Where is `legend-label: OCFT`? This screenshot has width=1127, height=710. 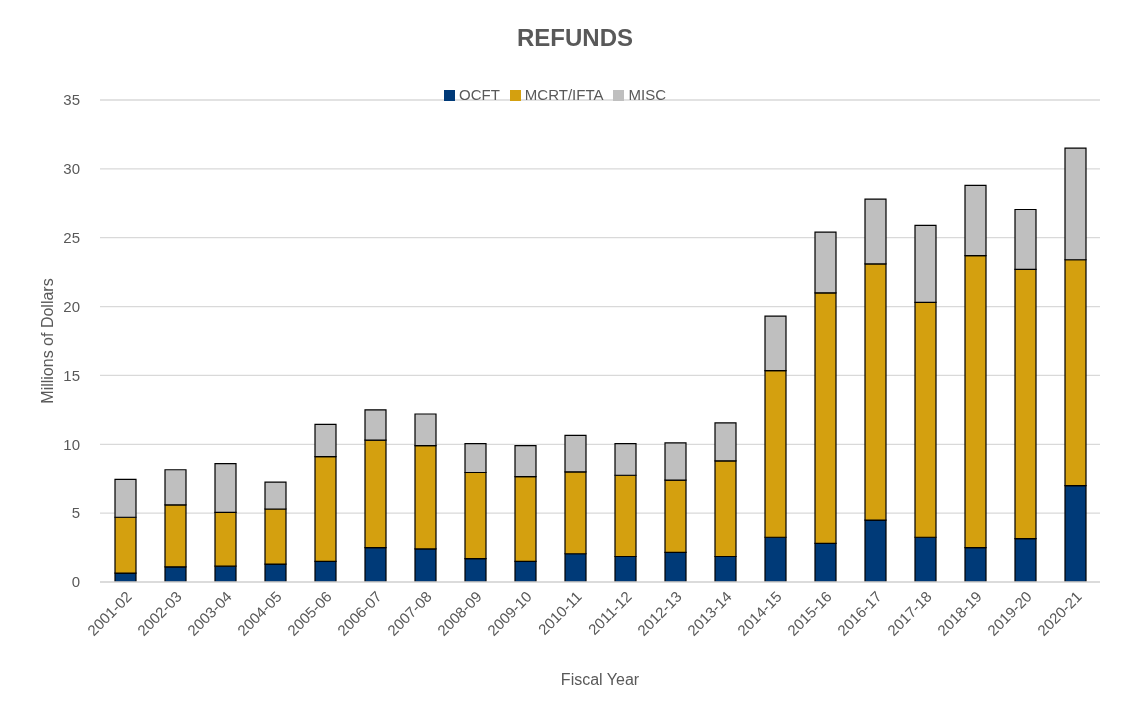
legend-label: OCFT is located at coordinates (479, 94).